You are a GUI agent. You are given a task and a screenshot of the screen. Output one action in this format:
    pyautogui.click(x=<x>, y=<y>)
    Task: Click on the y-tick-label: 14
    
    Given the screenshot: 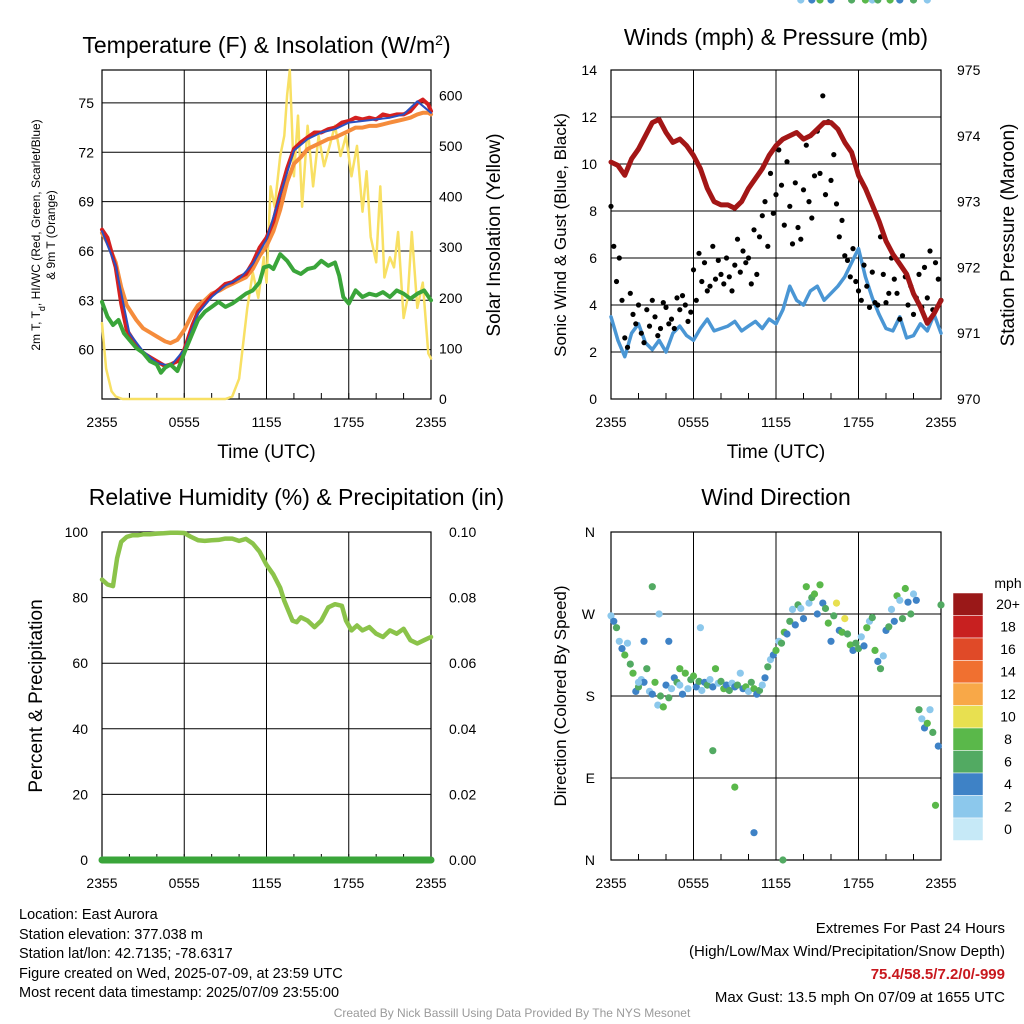 What is the action you would take?
    pyautogui.click(x=589, y=70)
    